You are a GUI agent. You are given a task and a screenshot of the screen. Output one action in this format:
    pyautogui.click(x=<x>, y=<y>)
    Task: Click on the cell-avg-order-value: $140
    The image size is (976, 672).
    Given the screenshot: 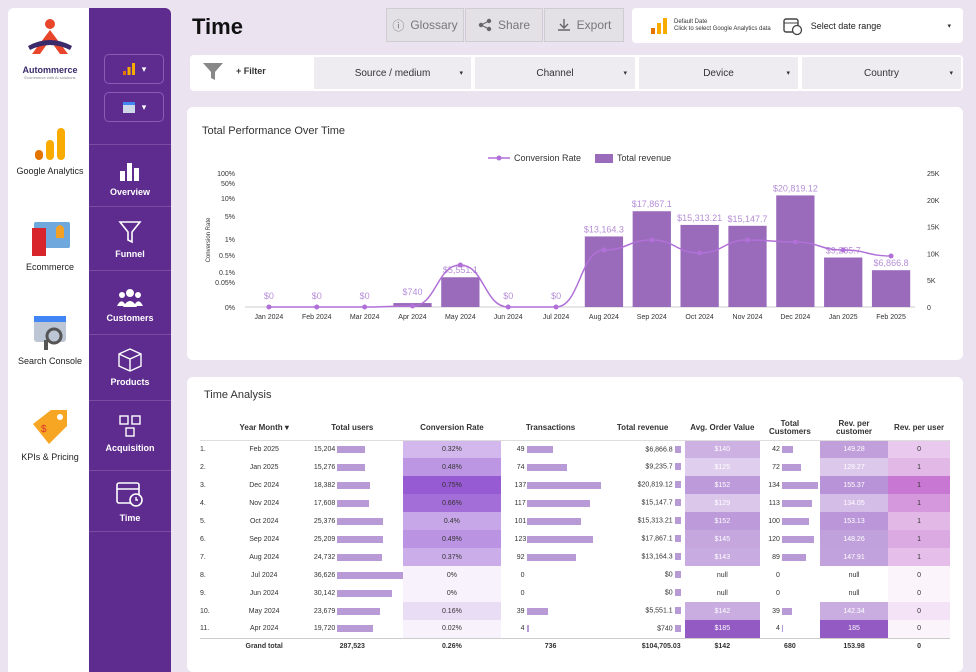 What is the action you would take?
    pyautogui.click(x=722, y=449)
    